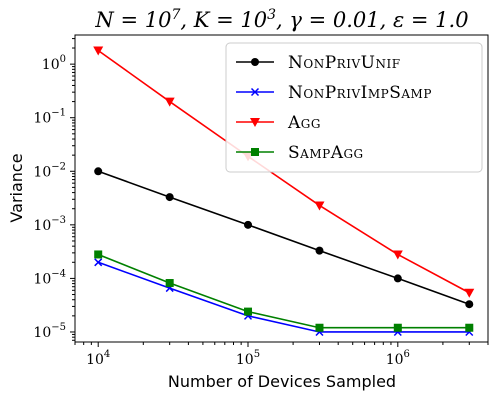 The width and height of the screenshot is (498, 401). What do you see at coordinates (54, 63) in the screenshot?
I see `y-tick-label: 10⁰` at bounding box center [54, 63].